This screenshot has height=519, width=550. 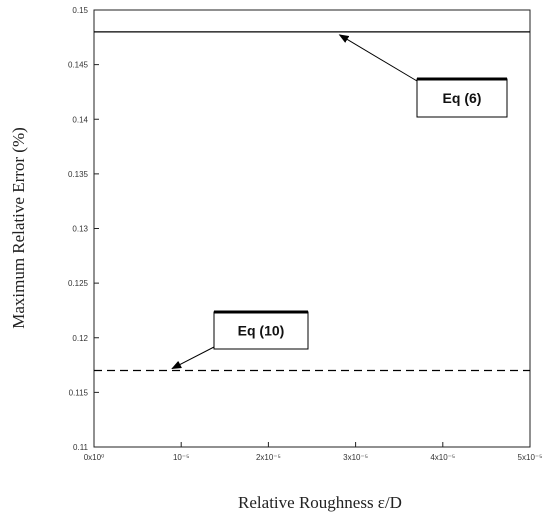 I want to click on y-tick-label: 0.145, so click(x=78, y=65).